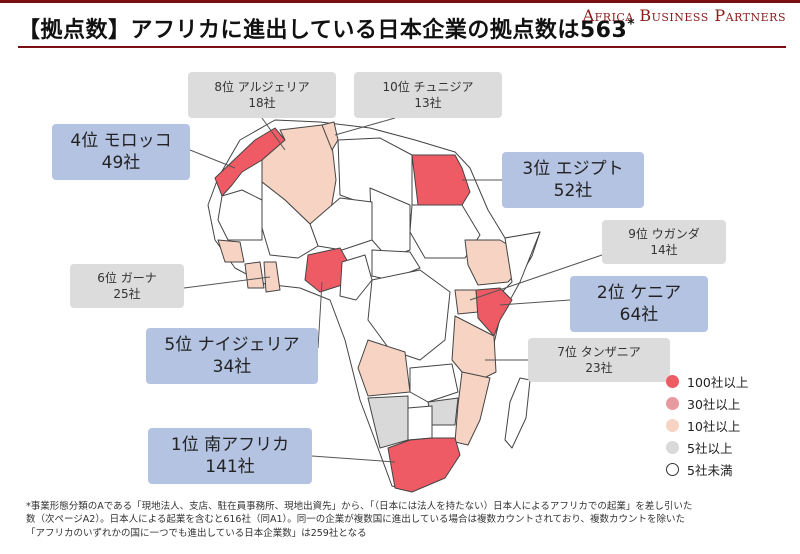 This screenshot has height=554, width=800. Describe the element at coordinates (230, 444) in the screenshot. I see `callout-south-africa-rank: 1位 南アフリカ` at that location.